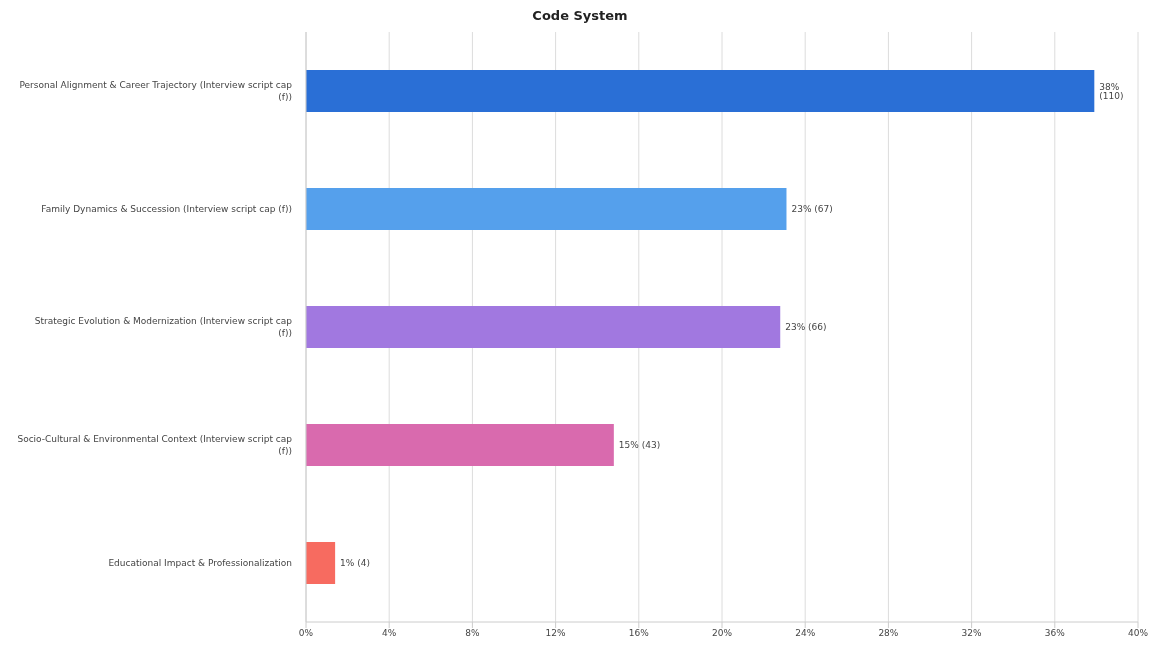  I want to click on data-label: 23% (67), so click(812, 209).